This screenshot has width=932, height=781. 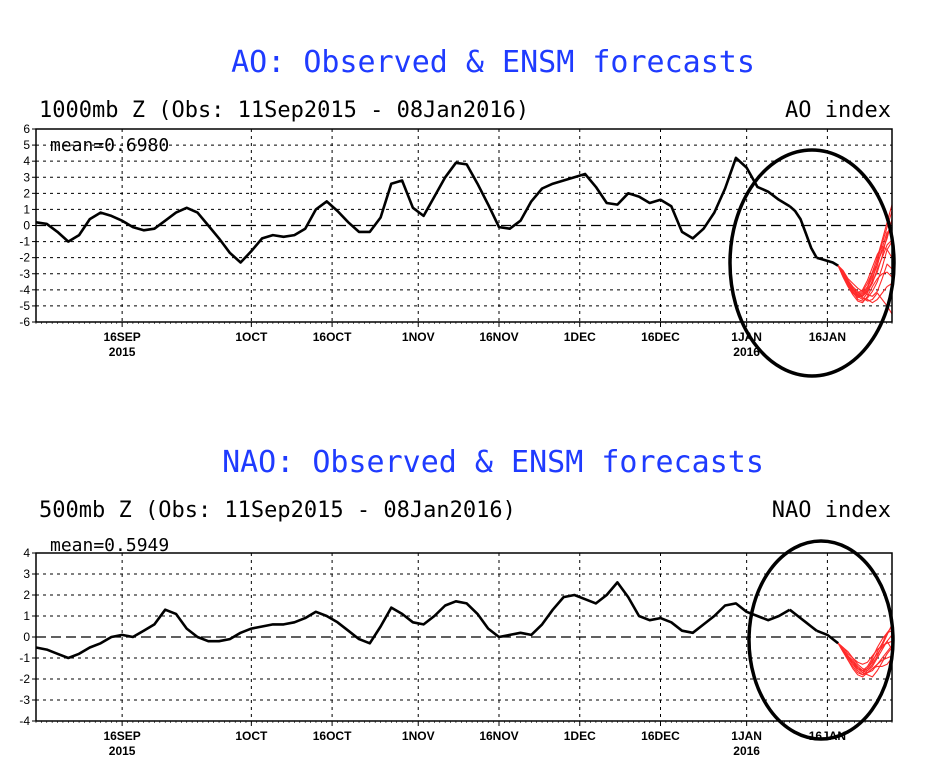 What do you see at coordinates (24, 322) in the screenshot?
I see `y-tick-label: -6` at bounding box center [24, 322].